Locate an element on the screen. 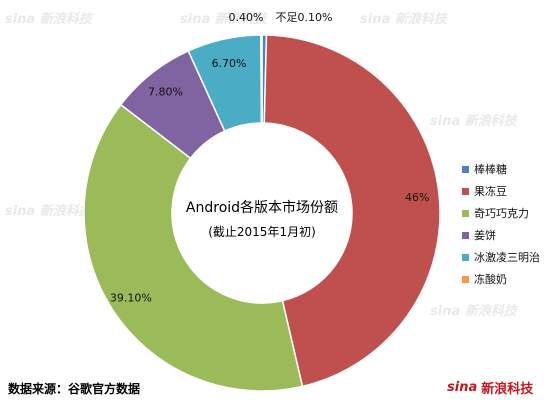  legend-label: 冻酸奶 is located at coordinates (490, 279).